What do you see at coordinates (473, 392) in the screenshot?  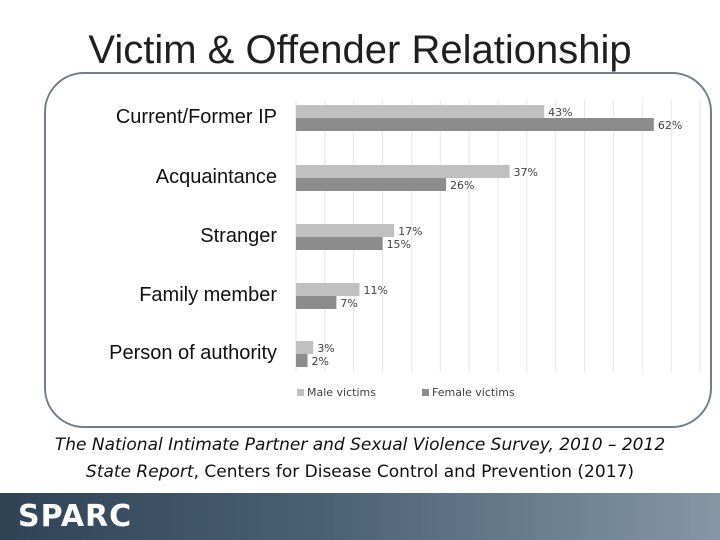 I see `legend-label-female: Female victims` at bounding box center [473, 392].